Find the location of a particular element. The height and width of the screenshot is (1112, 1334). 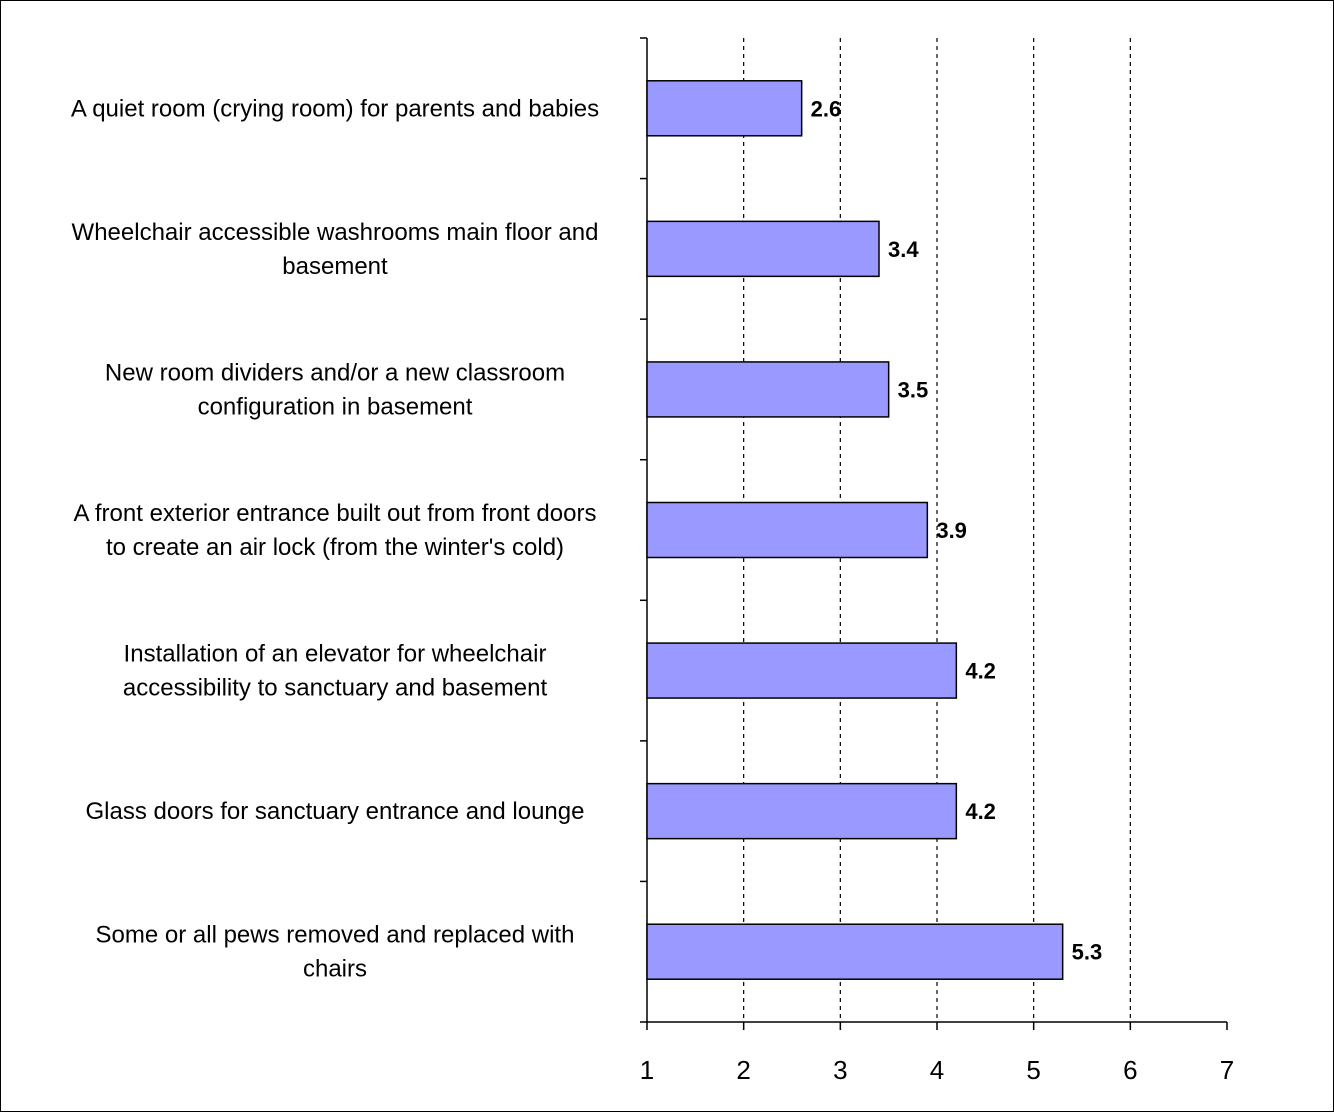

x-tick-label: 3 is located at coordinates (840, 1070).